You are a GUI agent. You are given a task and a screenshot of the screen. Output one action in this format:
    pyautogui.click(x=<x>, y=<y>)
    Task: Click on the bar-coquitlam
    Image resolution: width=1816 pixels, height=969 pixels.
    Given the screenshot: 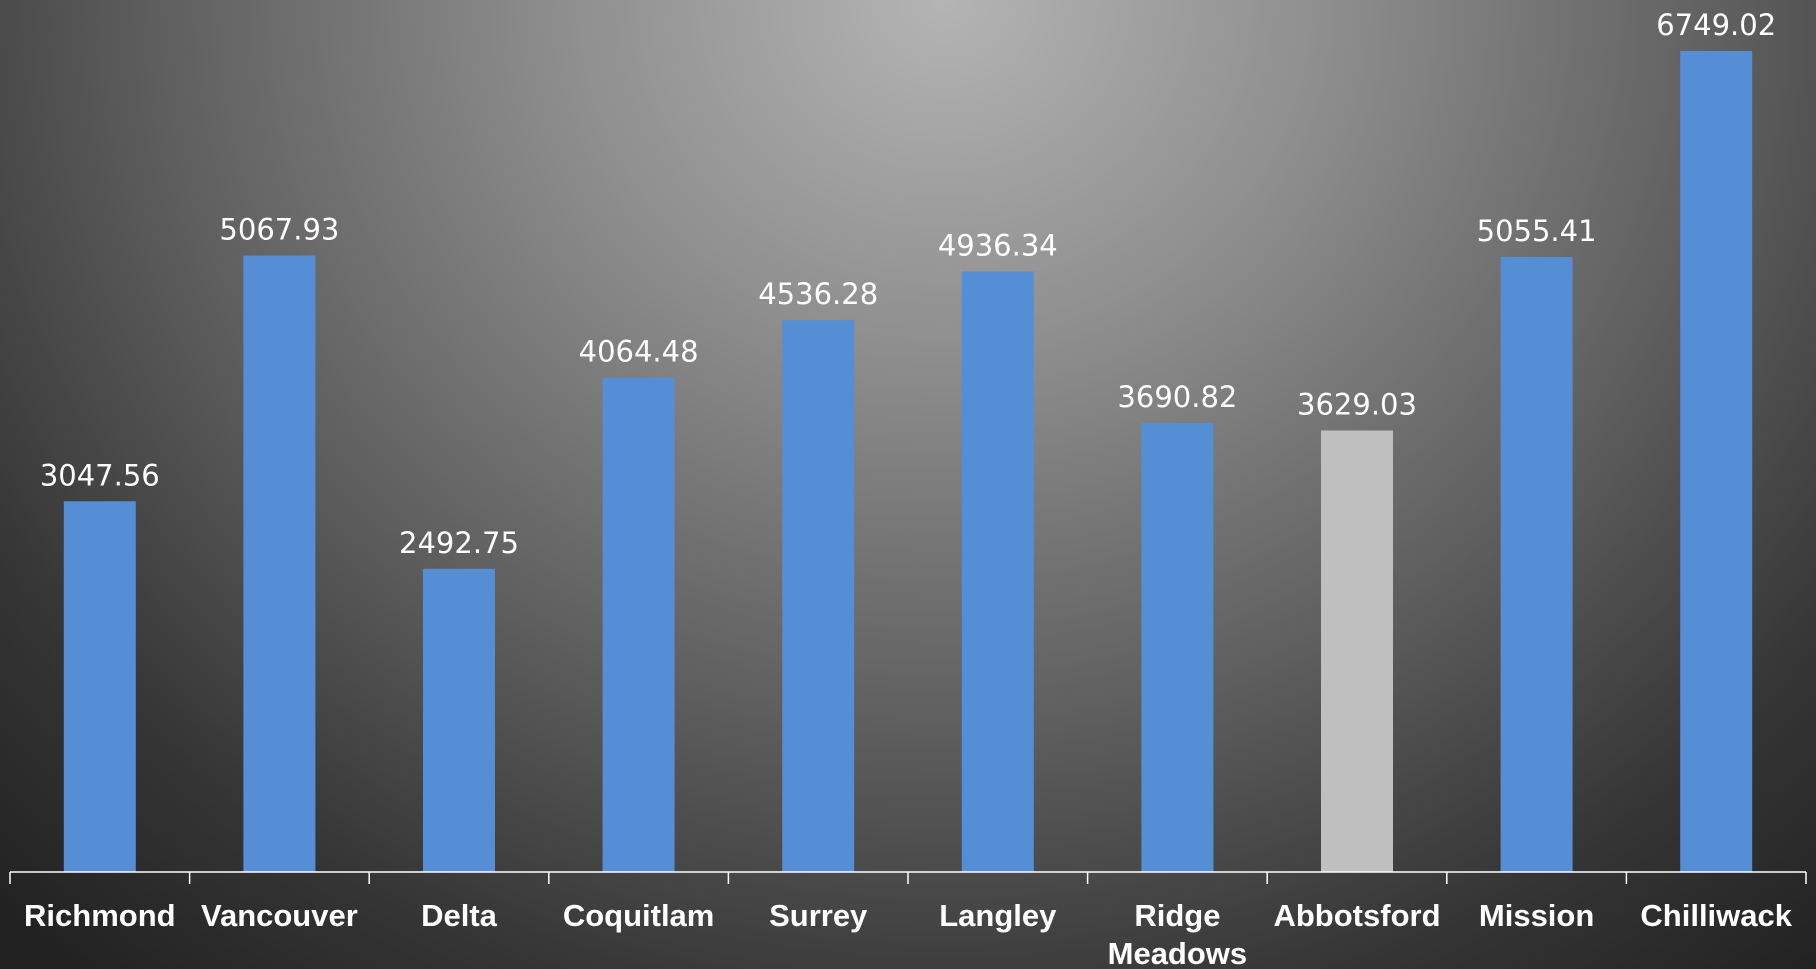 What is the action you would take?
    pyautogui.click(x=638, y=624)
    